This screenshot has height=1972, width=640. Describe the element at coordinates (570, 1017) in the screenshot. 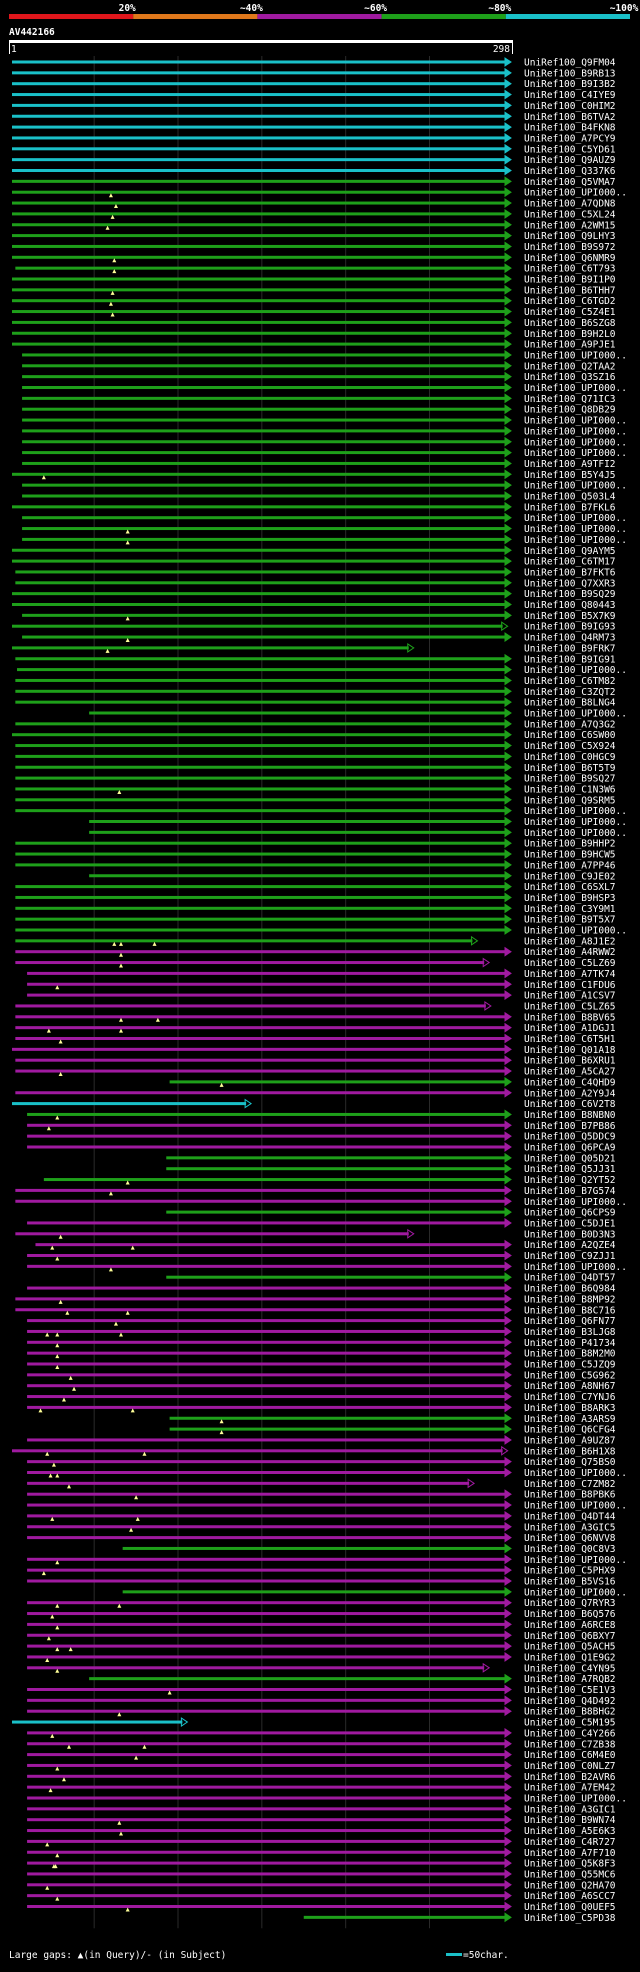

I see `hit-label: UniRef100_B8BV65` at that location.